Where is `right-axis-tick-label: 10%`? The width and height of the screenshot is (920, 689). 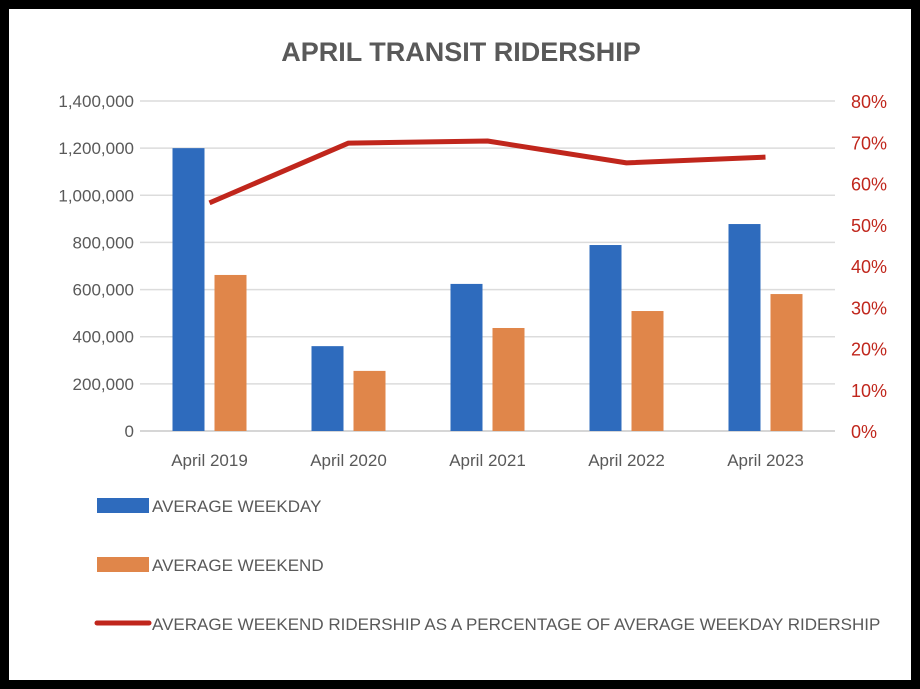 right-axis-tick-label: 10% is located at coordinates (869, 391).